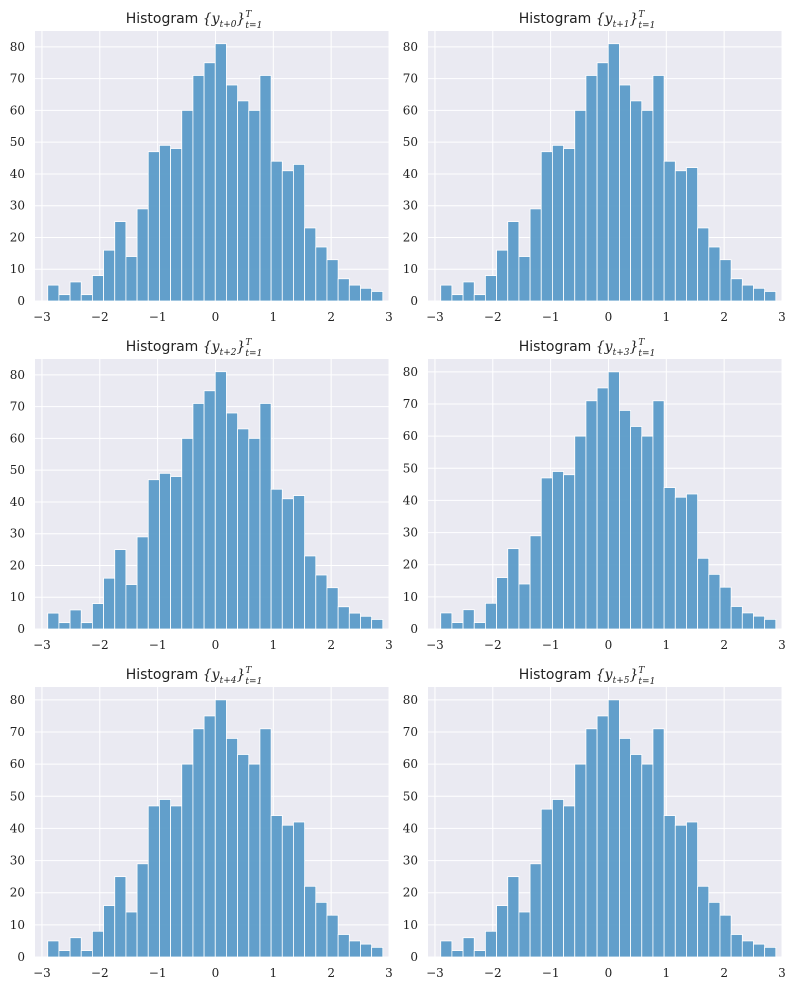 The width and height of the screenshot is (792, 989). What do you see at coordinates (587, 20) in the screenshot?
I see `panel-title: Histogram {yt+1}T t=1` at bounding box center [587, 20].